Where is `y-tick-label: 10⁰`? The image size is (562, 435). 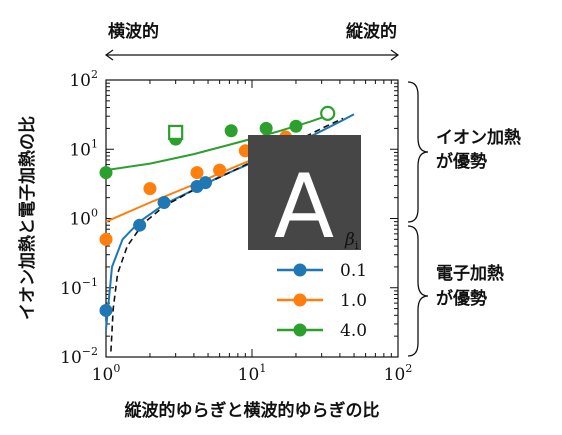 y-tick-label: 10⁰ is located at coordinates (83, 218).